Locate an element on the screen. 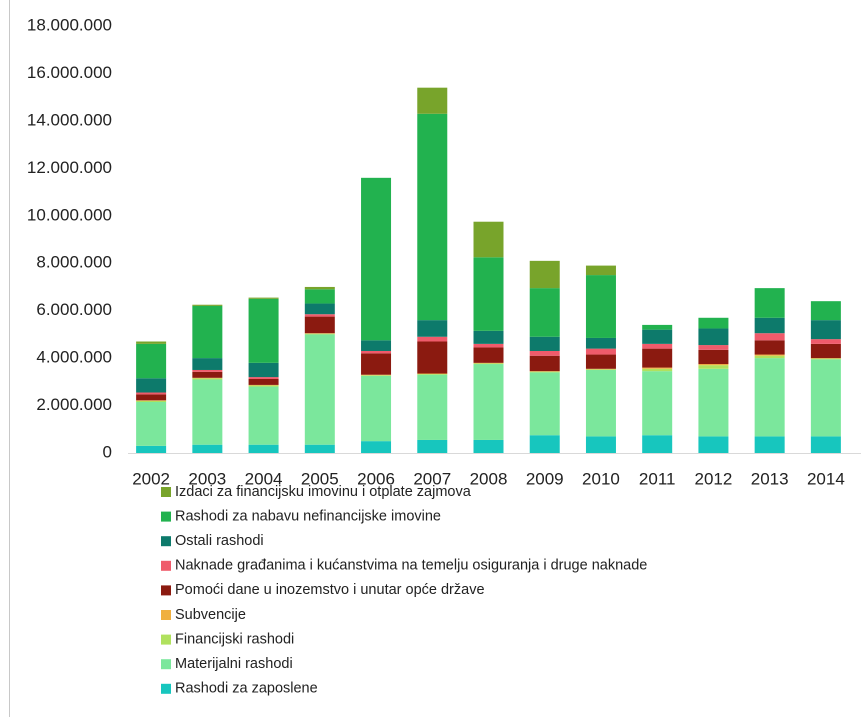 The height and width of the screenshot is (717, 861). x-tick-label: 2007 is located at coordinates (432, 478).